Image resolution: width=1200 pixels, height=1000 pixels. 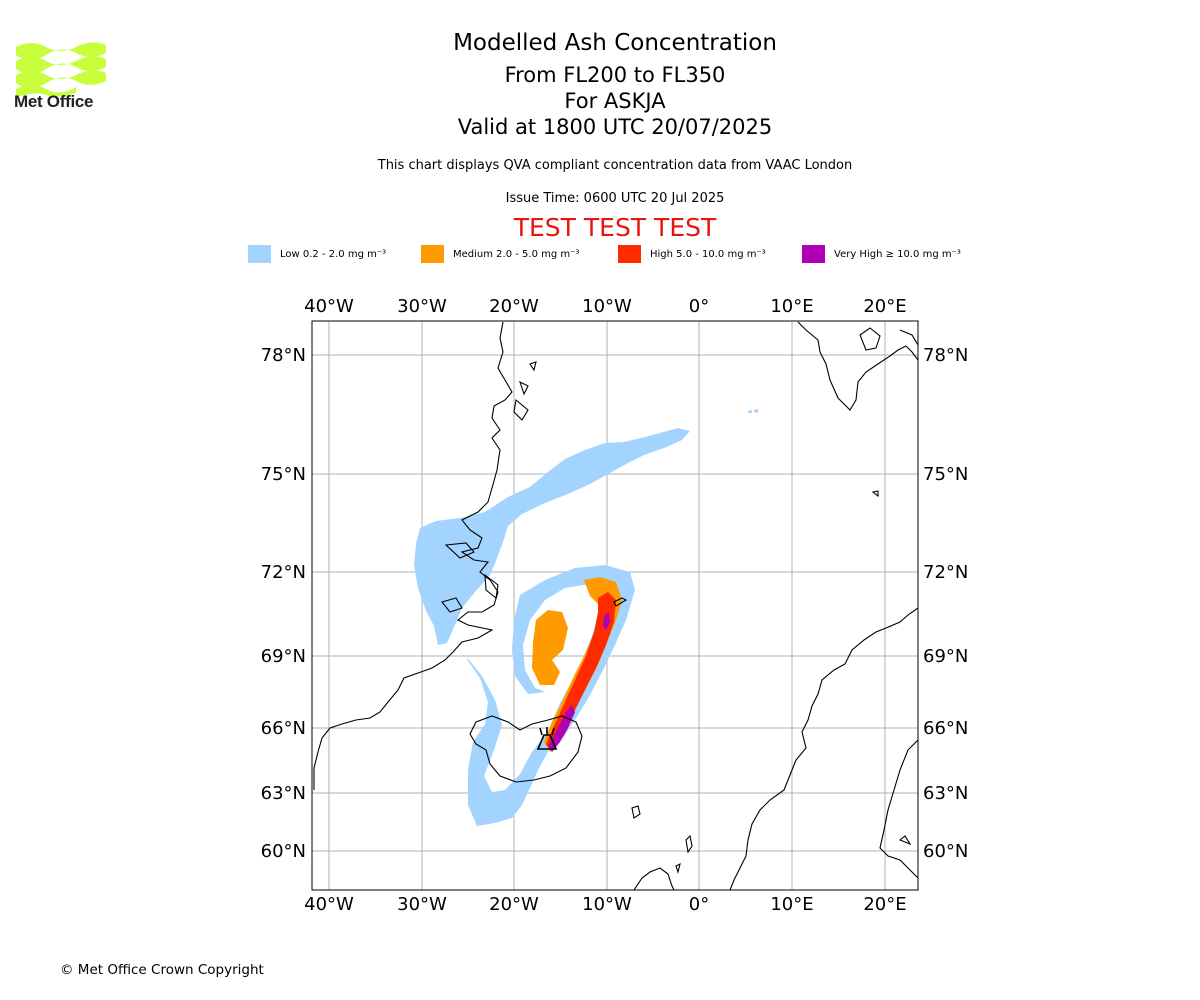 I want to click on legend-item-low: Low 0.2 - 2.0 mg m⁻³, so click(x=317, y=254).